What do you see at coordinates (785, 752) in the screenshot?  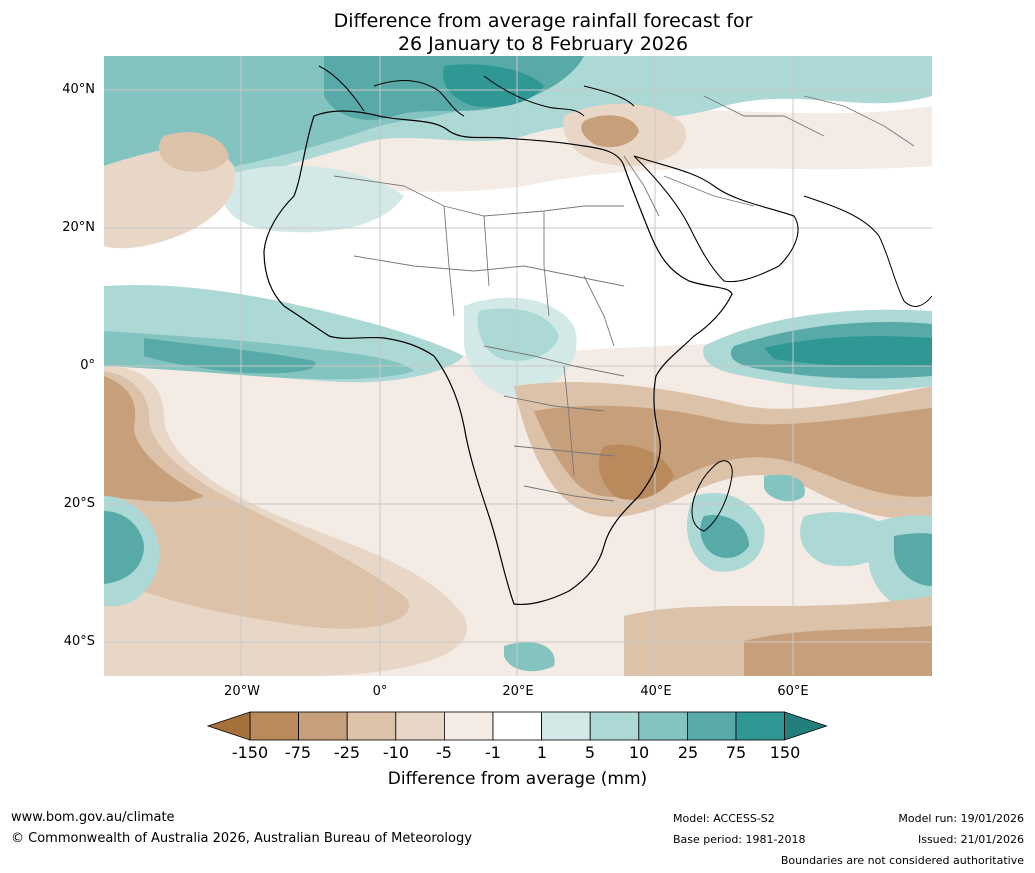 I see `colorbar-tick: 150` at bounding box center [785, 752].